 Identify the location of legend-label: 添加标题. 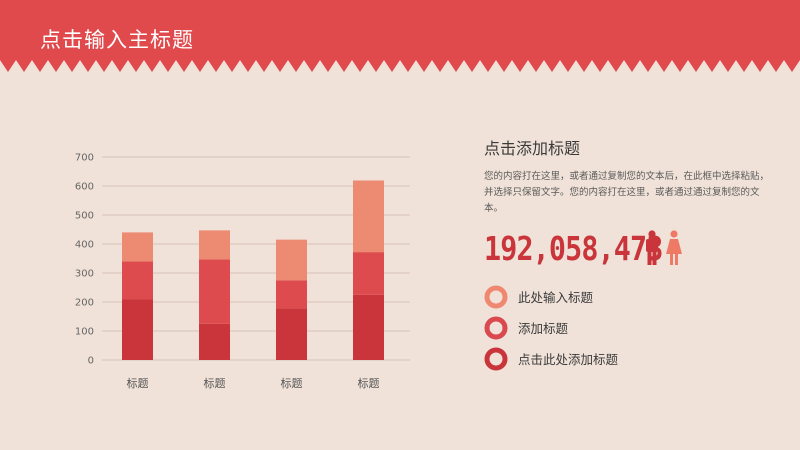
(543, 328).